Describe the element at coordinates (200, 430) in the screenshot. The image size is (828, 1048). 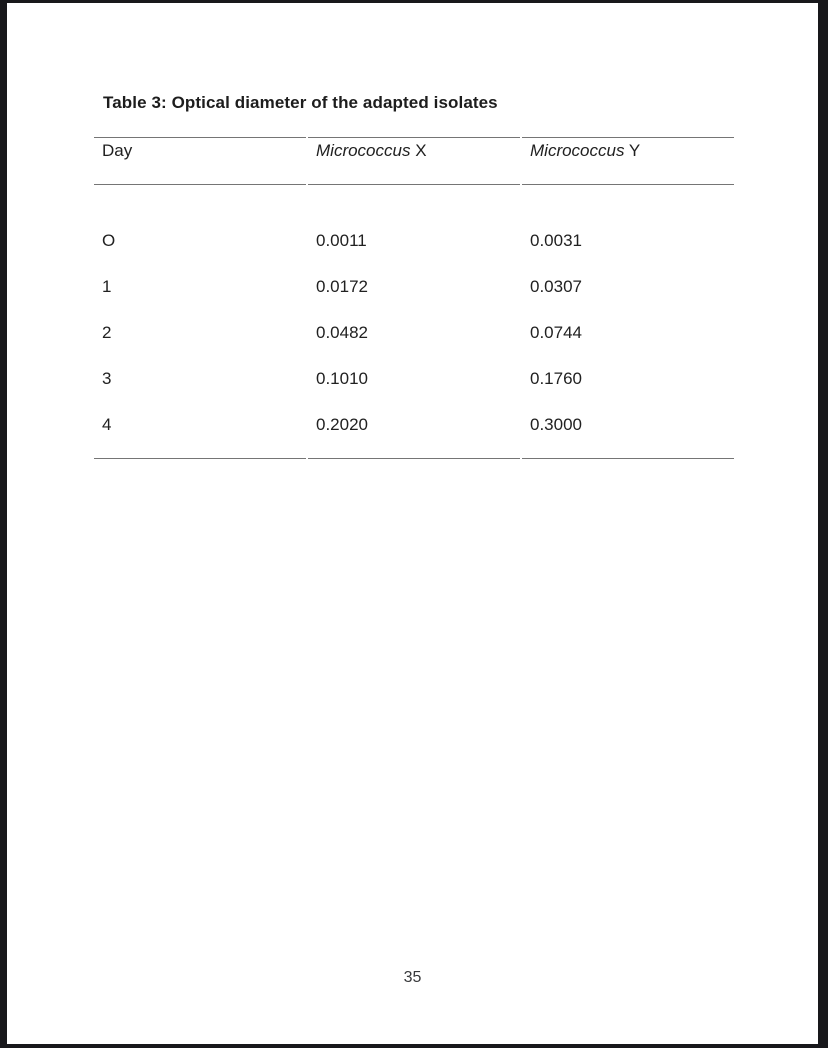
I see `table-cell: 4` at that location.